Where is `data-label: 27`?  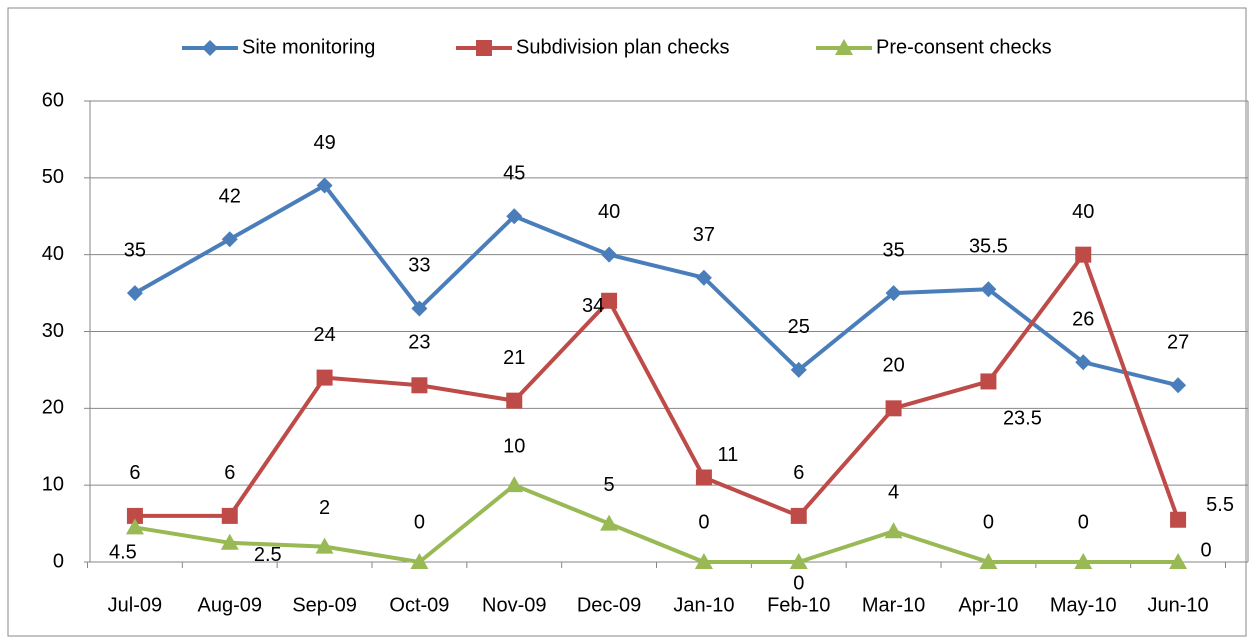
data-label: 27 is located at coordinates (1178, 343).